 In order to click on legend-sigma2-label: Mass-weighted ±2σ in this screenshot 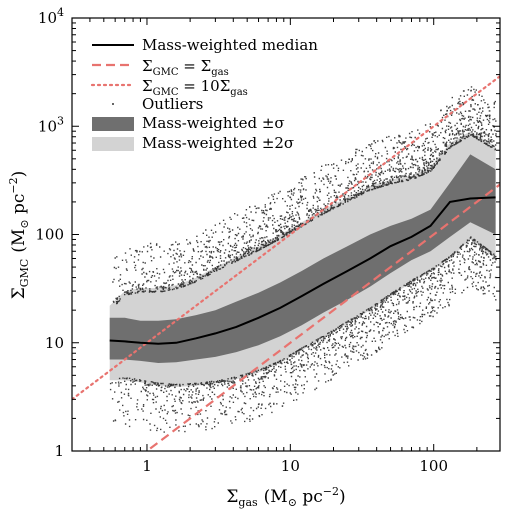, I will do `click(218, 143)`.